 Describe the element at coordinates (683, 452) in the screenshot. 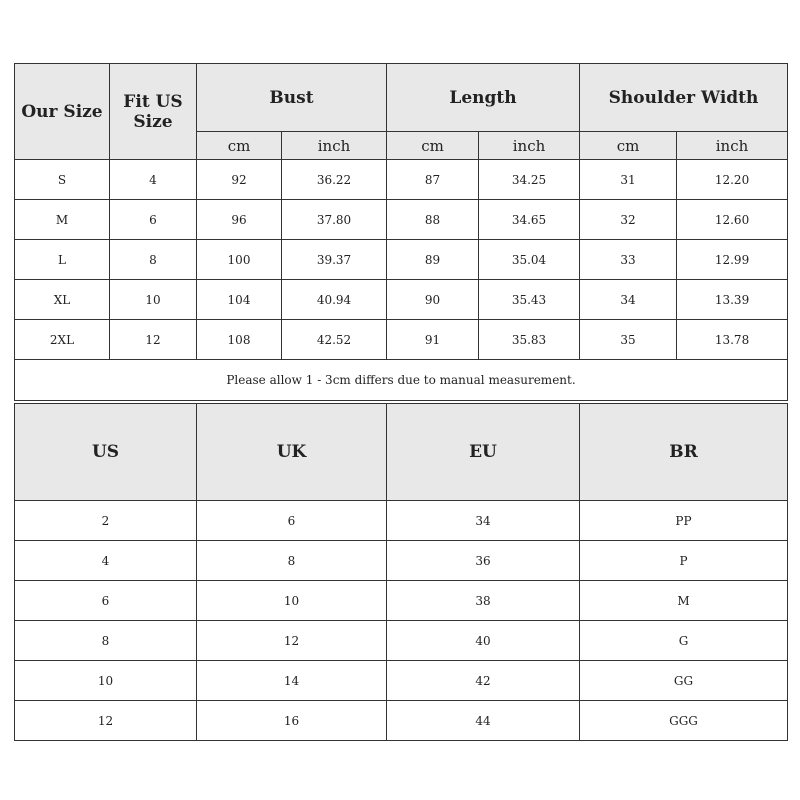

I see `header-br: BR` at that location.